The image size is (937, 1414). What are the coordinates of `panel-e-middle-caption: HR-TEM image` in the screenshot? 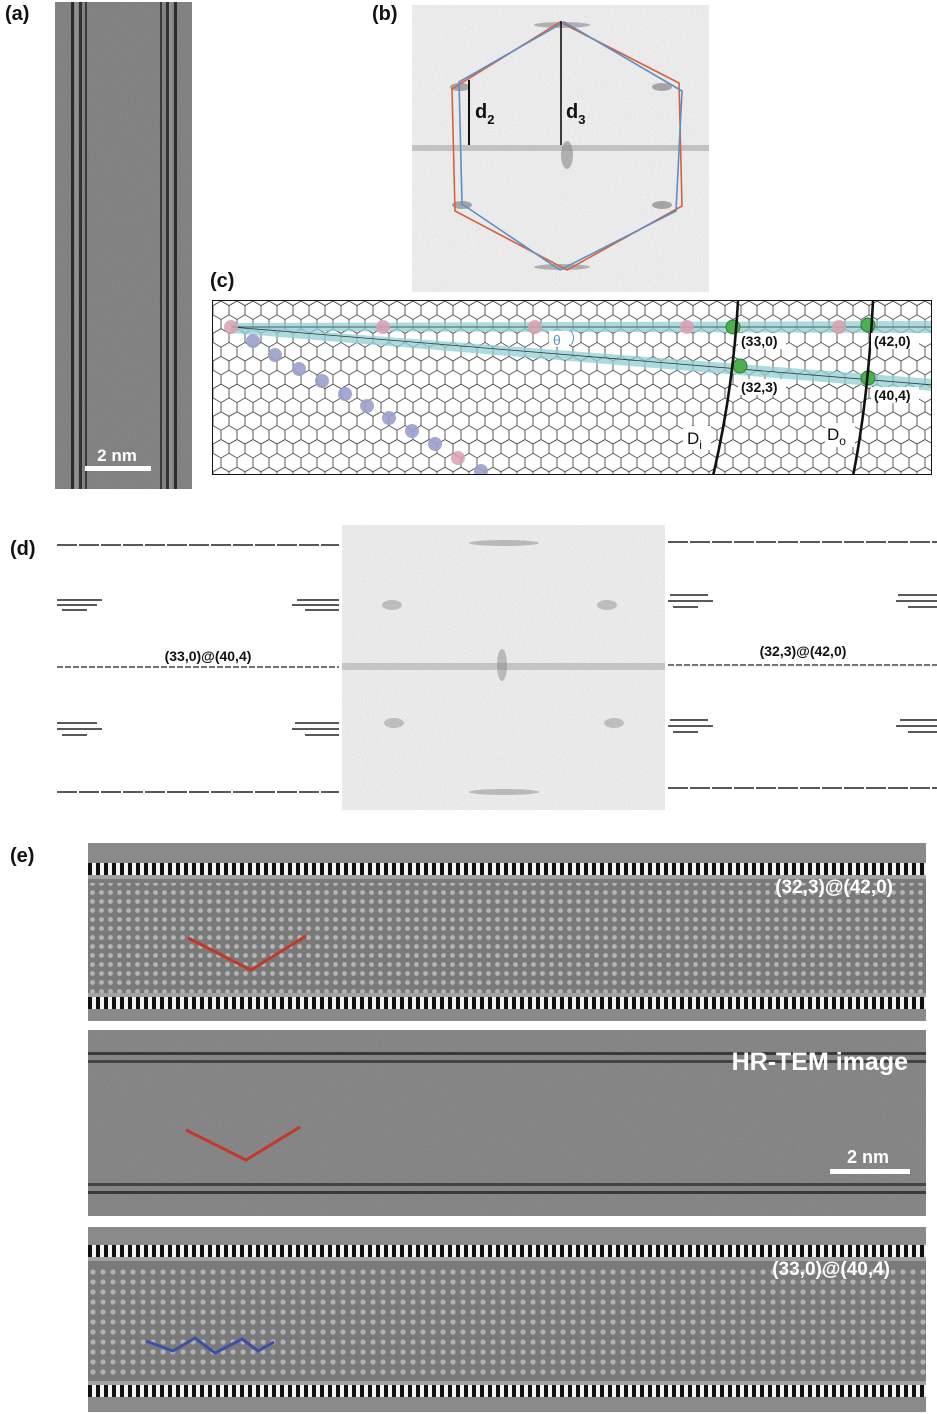 It's located at (820, 1062).